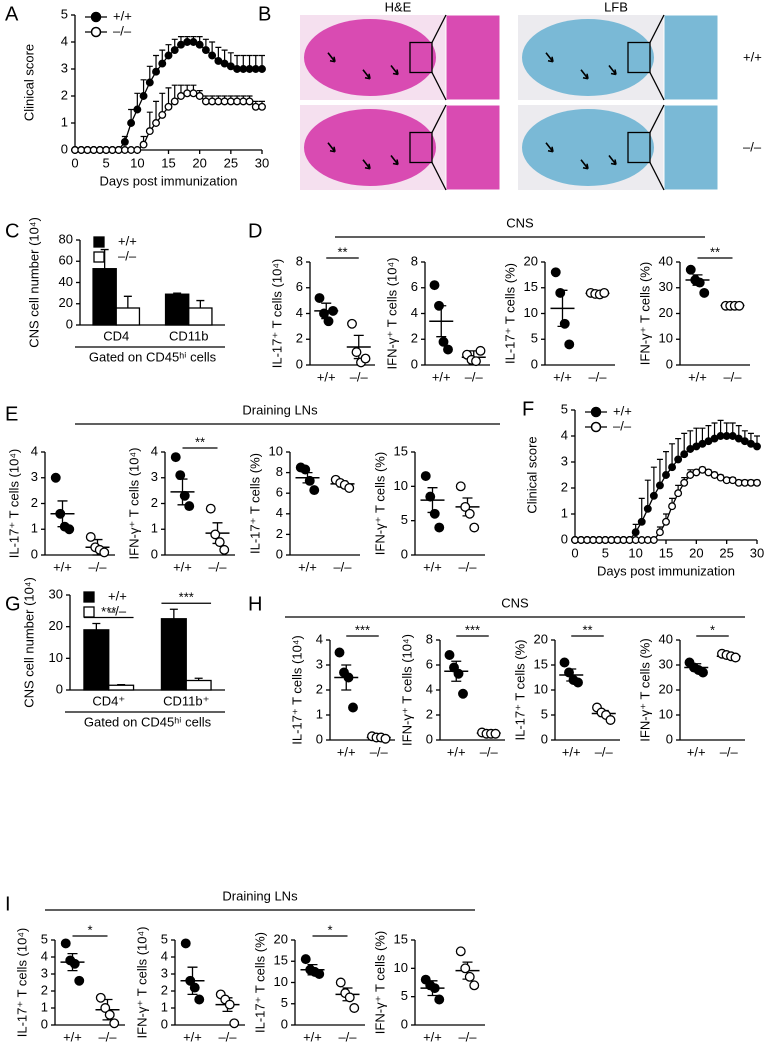  I want to click on row-label: +/+, so click(752, 56).